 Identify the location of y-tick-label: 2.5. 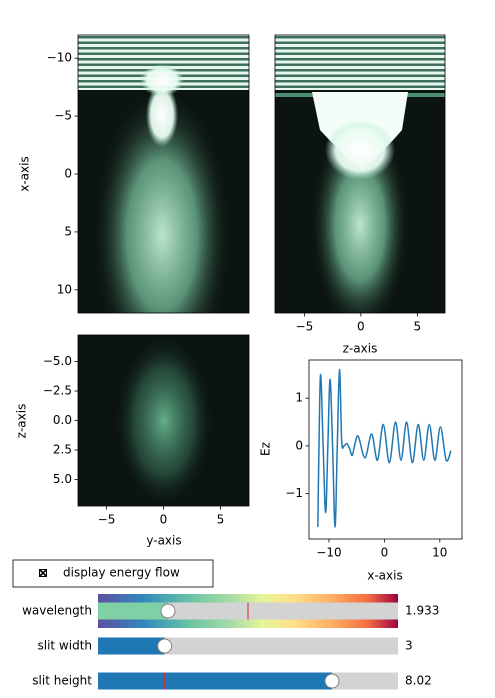
(62, 449).